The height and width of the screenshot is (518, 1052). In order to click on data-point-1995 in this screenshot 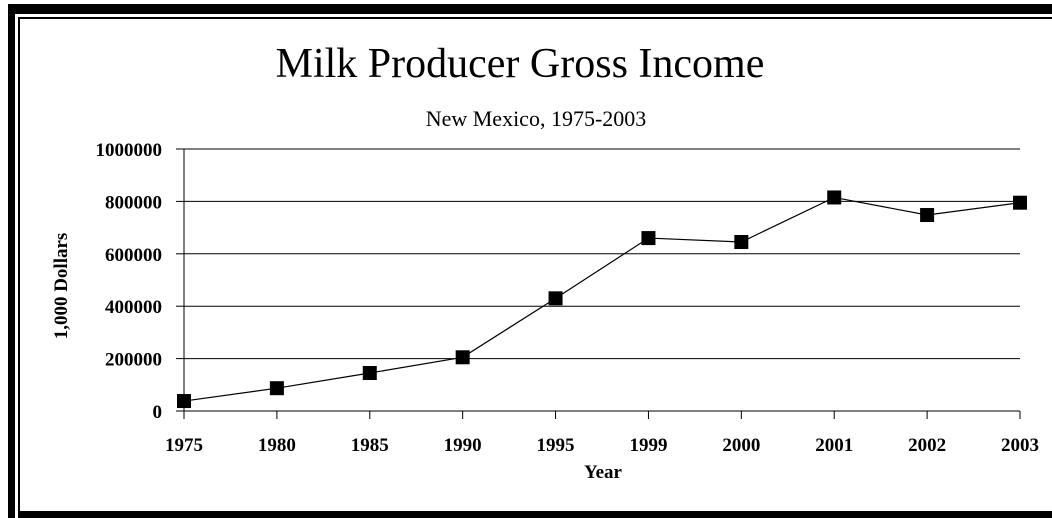, I will do `click(555, 298)`.